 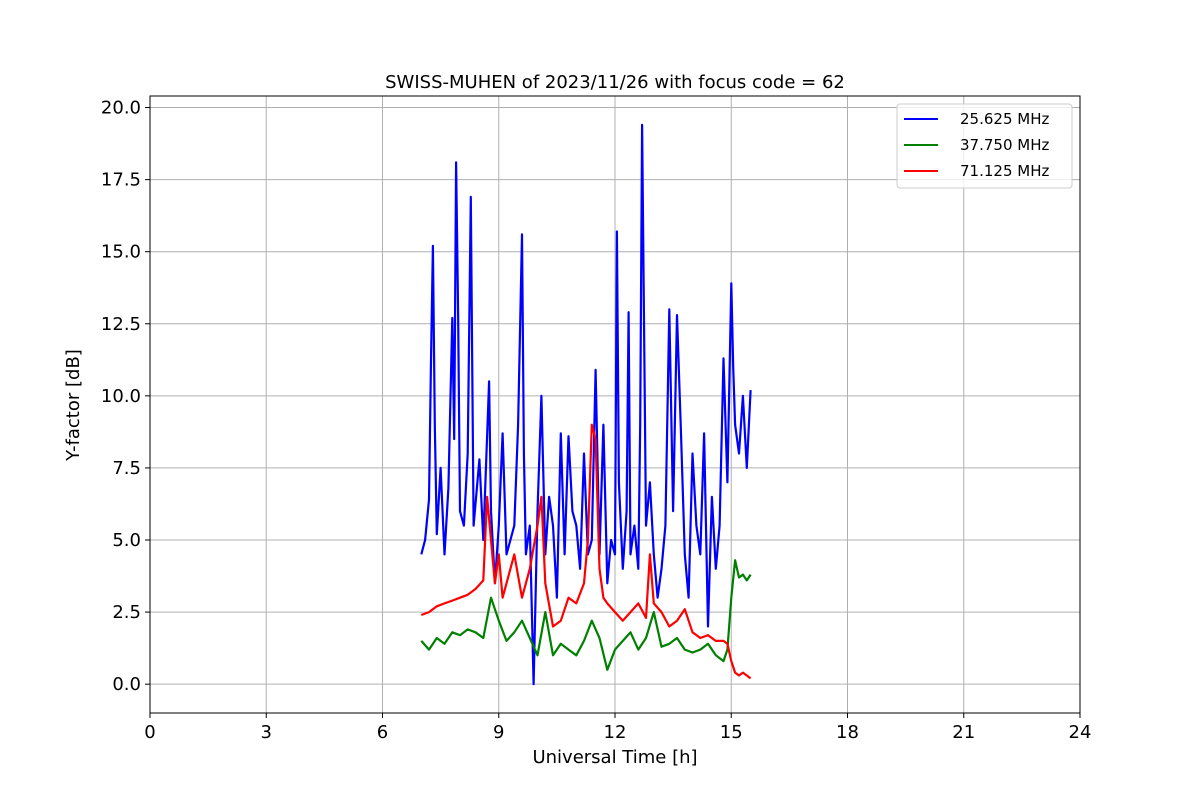 I want to click on y-axis-label: Y-factor [dB], so click(x=73, y=405).